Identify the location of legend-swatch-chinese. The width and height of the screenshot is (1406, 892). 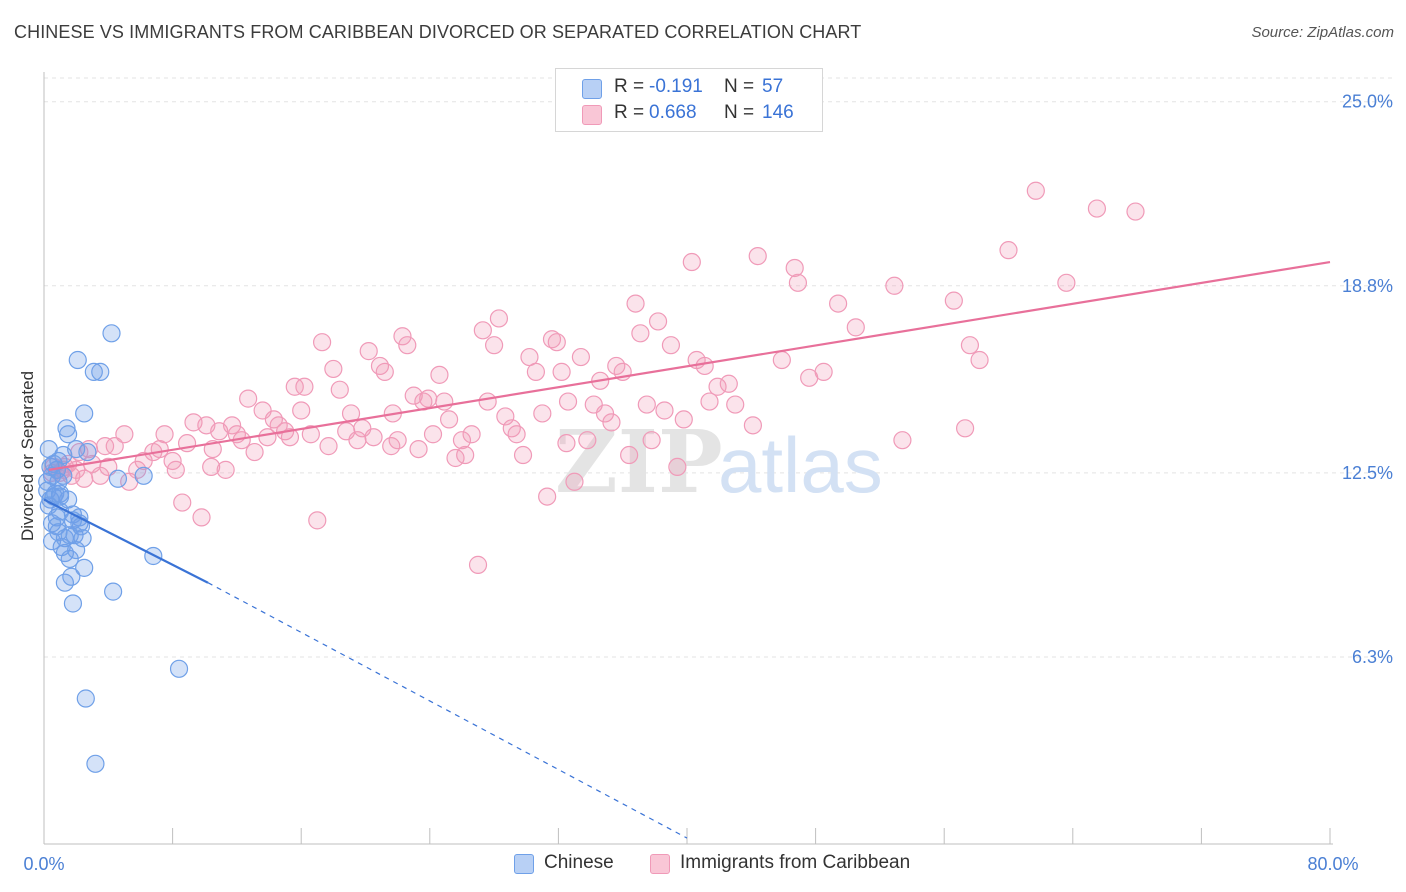
(592, 89).